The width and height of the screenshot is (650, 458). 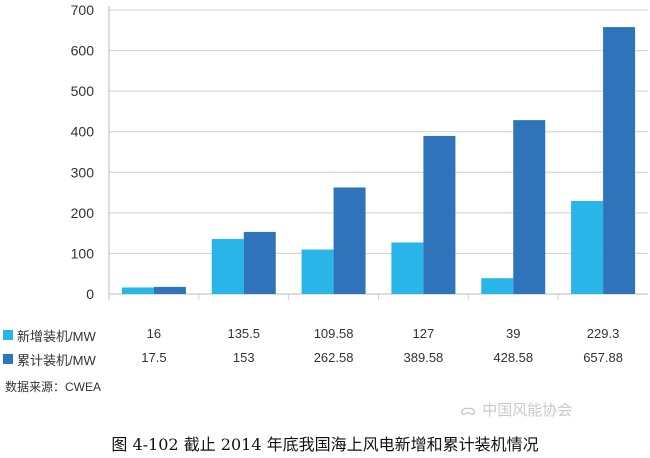 I want to click on legend-swatch-cumulative-capacity, so click(x=8, y=359).